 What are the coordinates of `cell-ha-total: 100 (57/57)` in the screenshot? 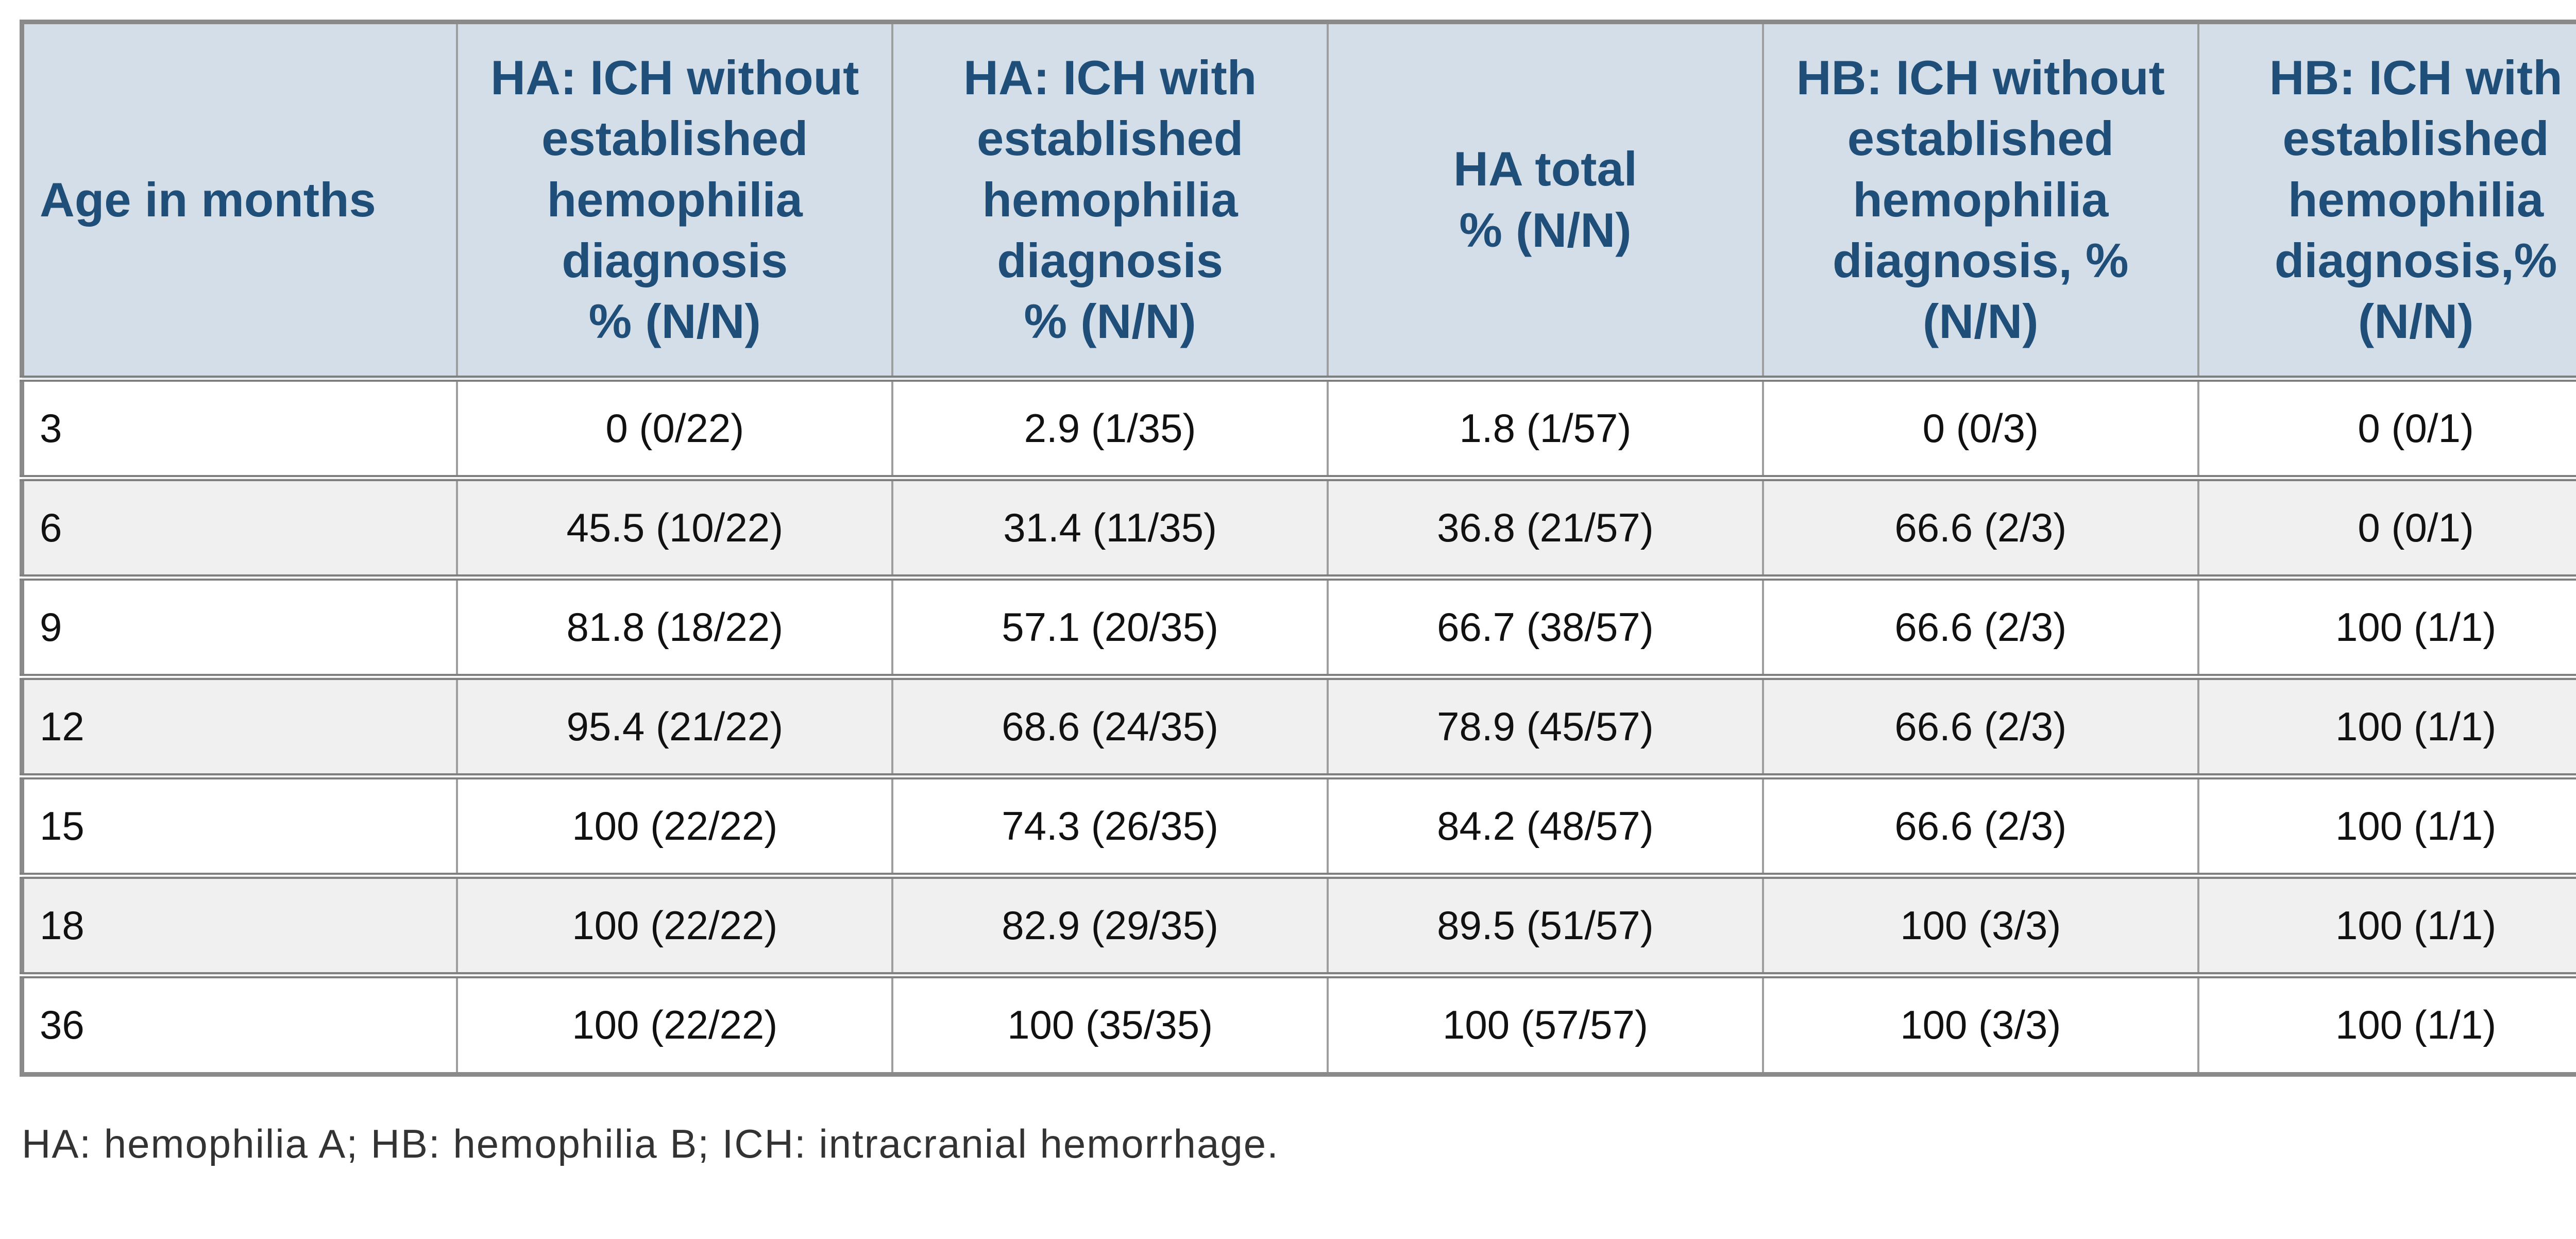 It's located at (1545, 1023).